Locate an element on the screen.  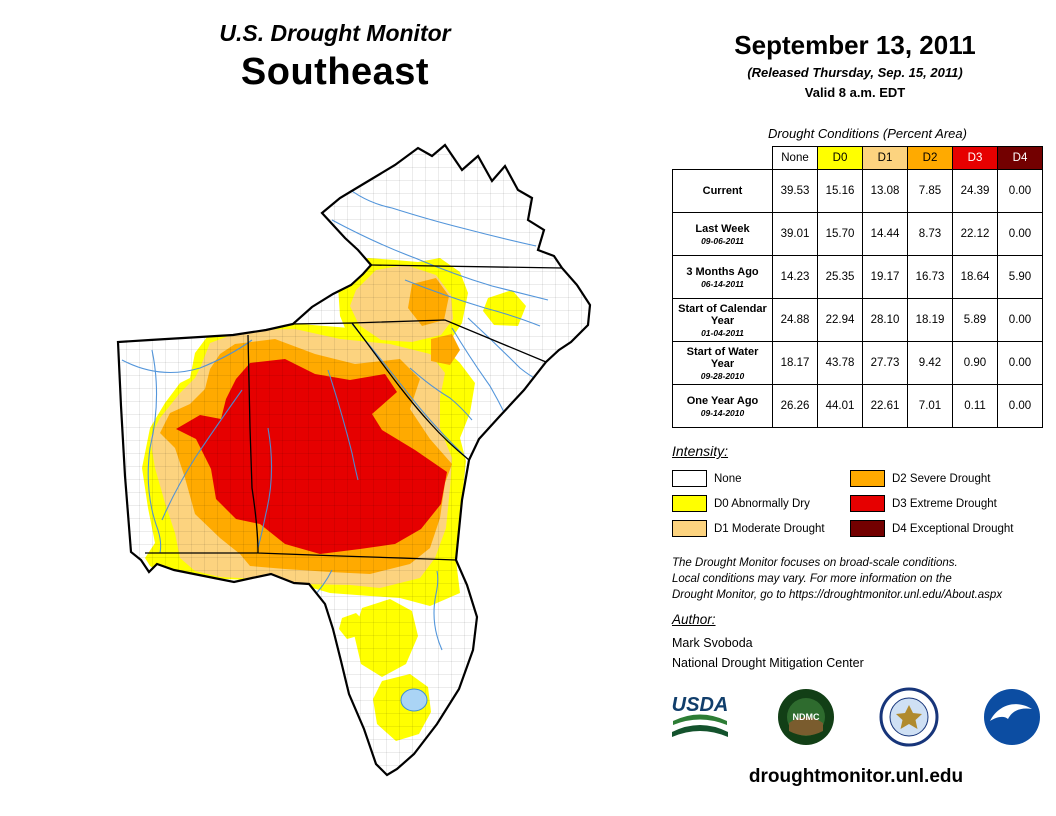
cell-value: 22.12 is located at coordinates (975, 234).